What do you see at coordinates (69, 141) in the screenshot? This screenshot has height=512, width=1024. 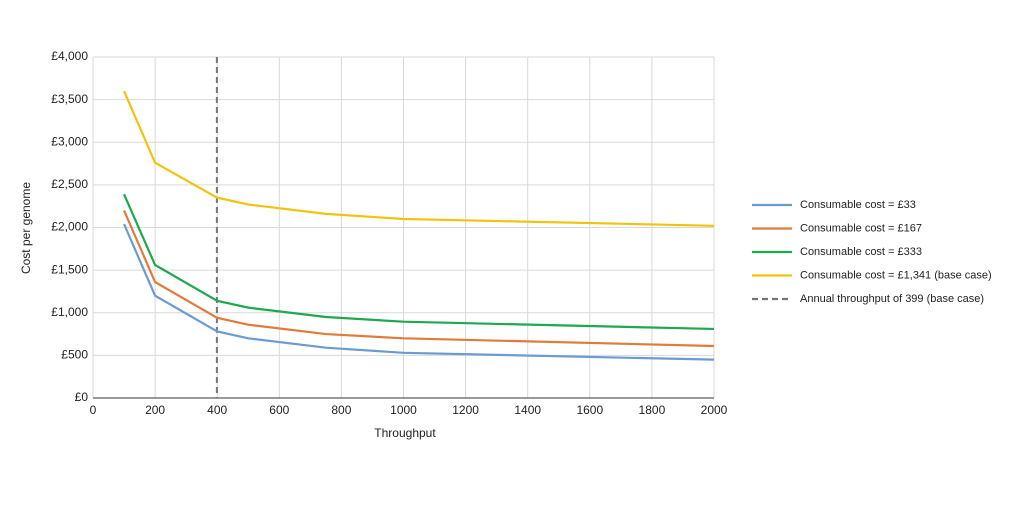 I see `y-tick-label: £3,000` at bounding box center [69, 141].